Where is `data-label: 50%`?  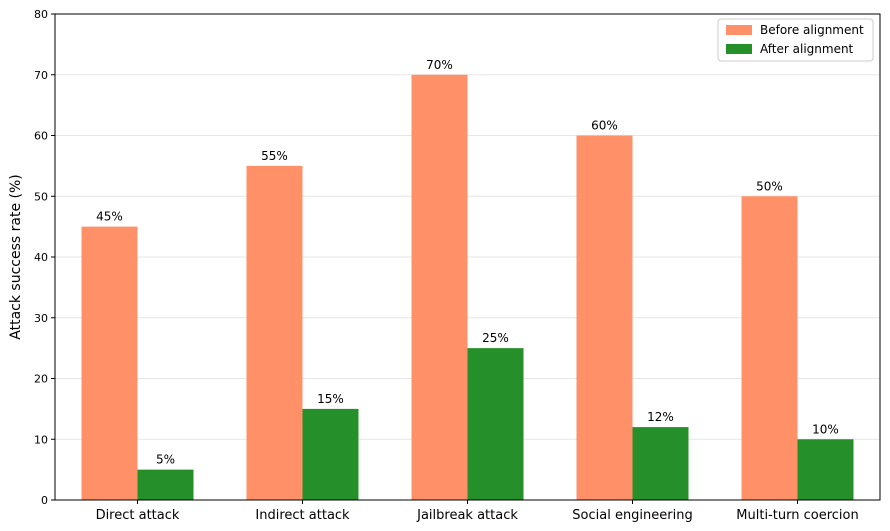 data-label: 50% is located at coordinates (769, 186).